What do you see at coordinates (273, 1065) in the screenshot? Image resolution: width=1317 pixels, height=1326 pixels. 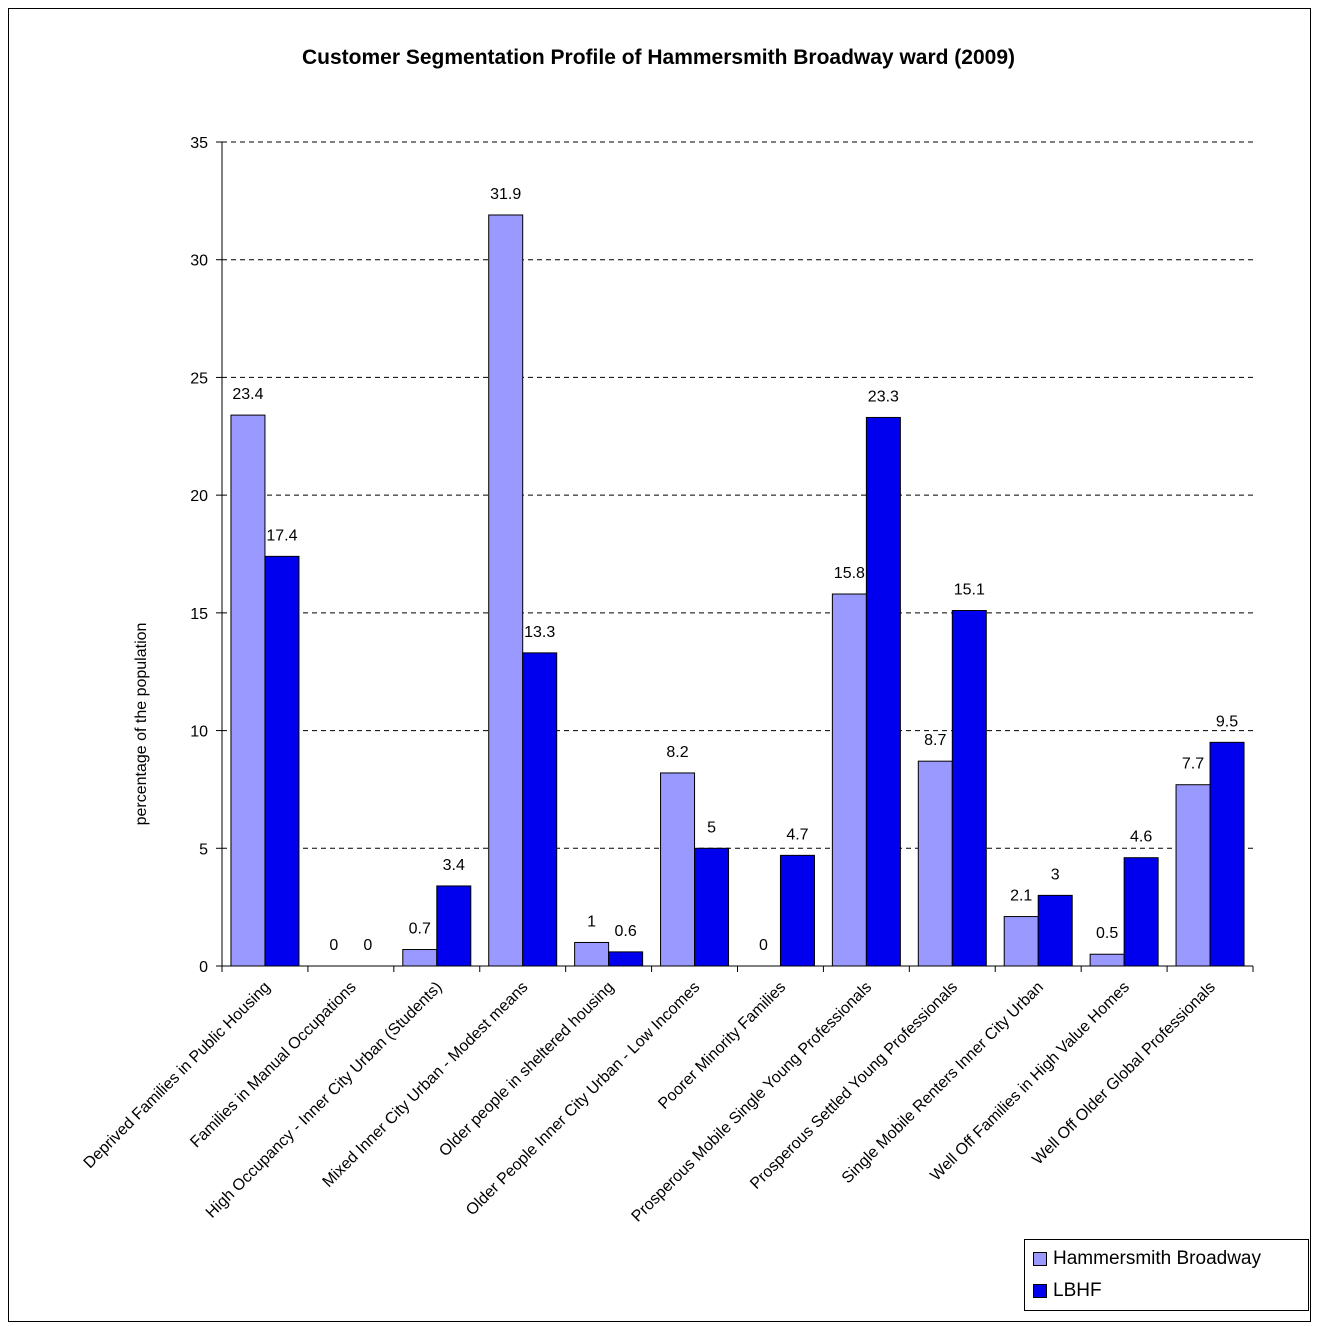 I see `x-tick-label: Families in Manual Occupations` at bounding box center [273, 1065].